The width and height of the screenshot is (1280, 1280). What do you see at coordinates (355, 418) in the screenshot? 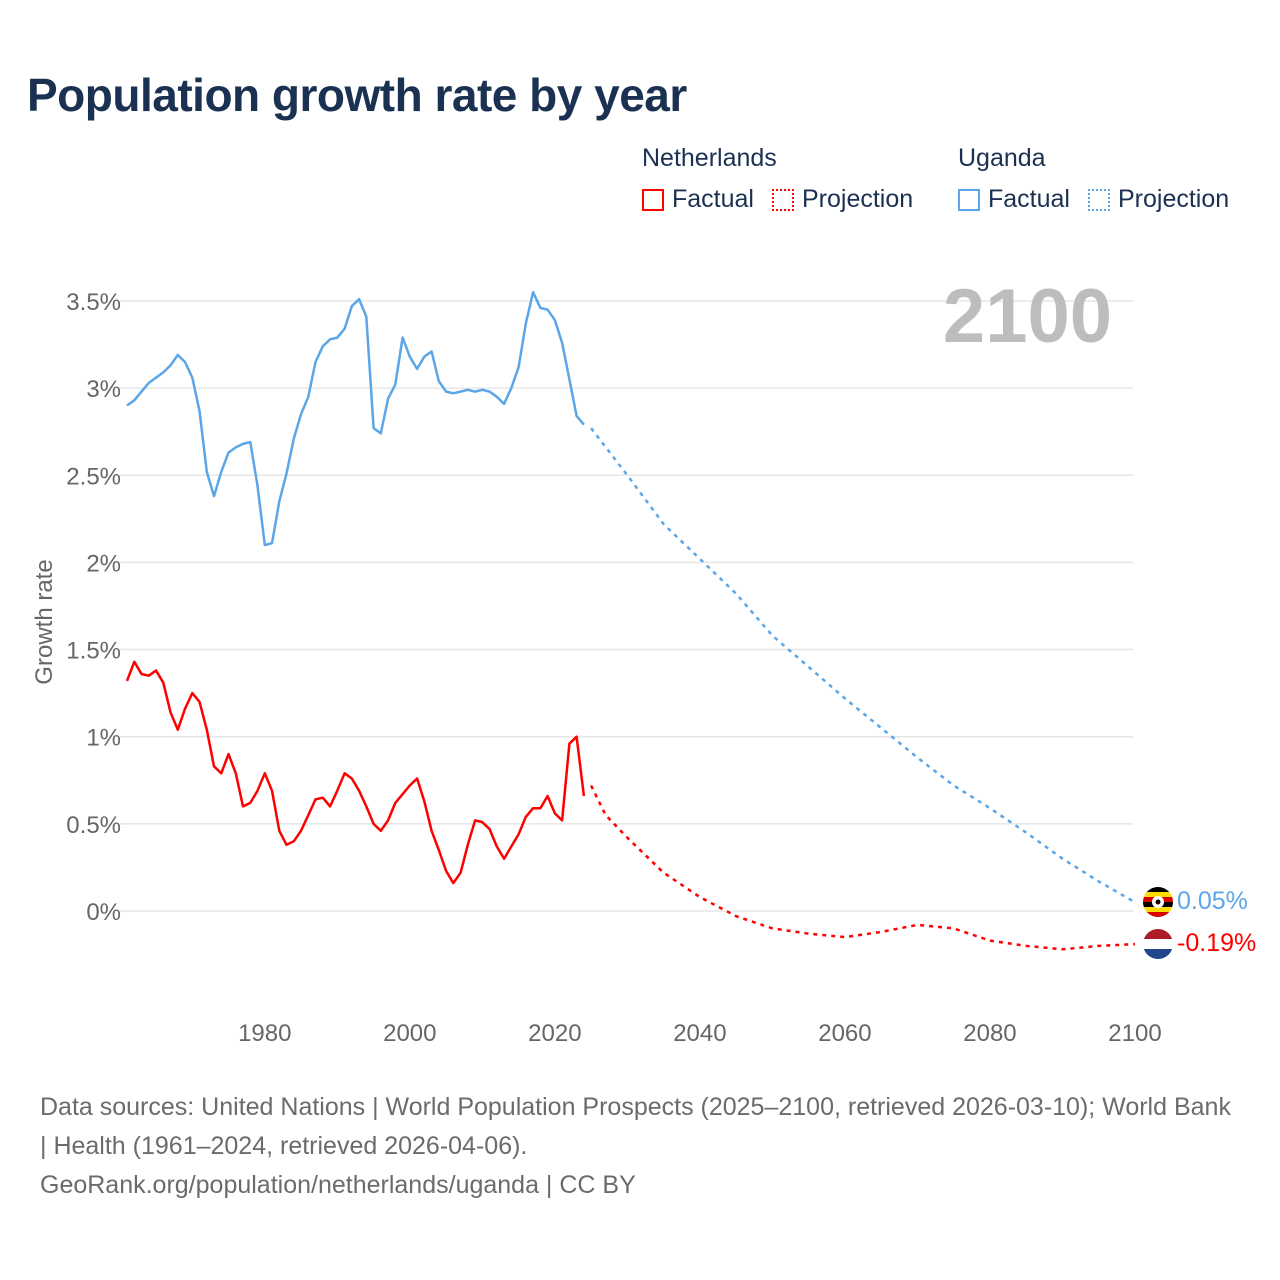
I see `uganda-factual-line` at bounding box center [355, 418].